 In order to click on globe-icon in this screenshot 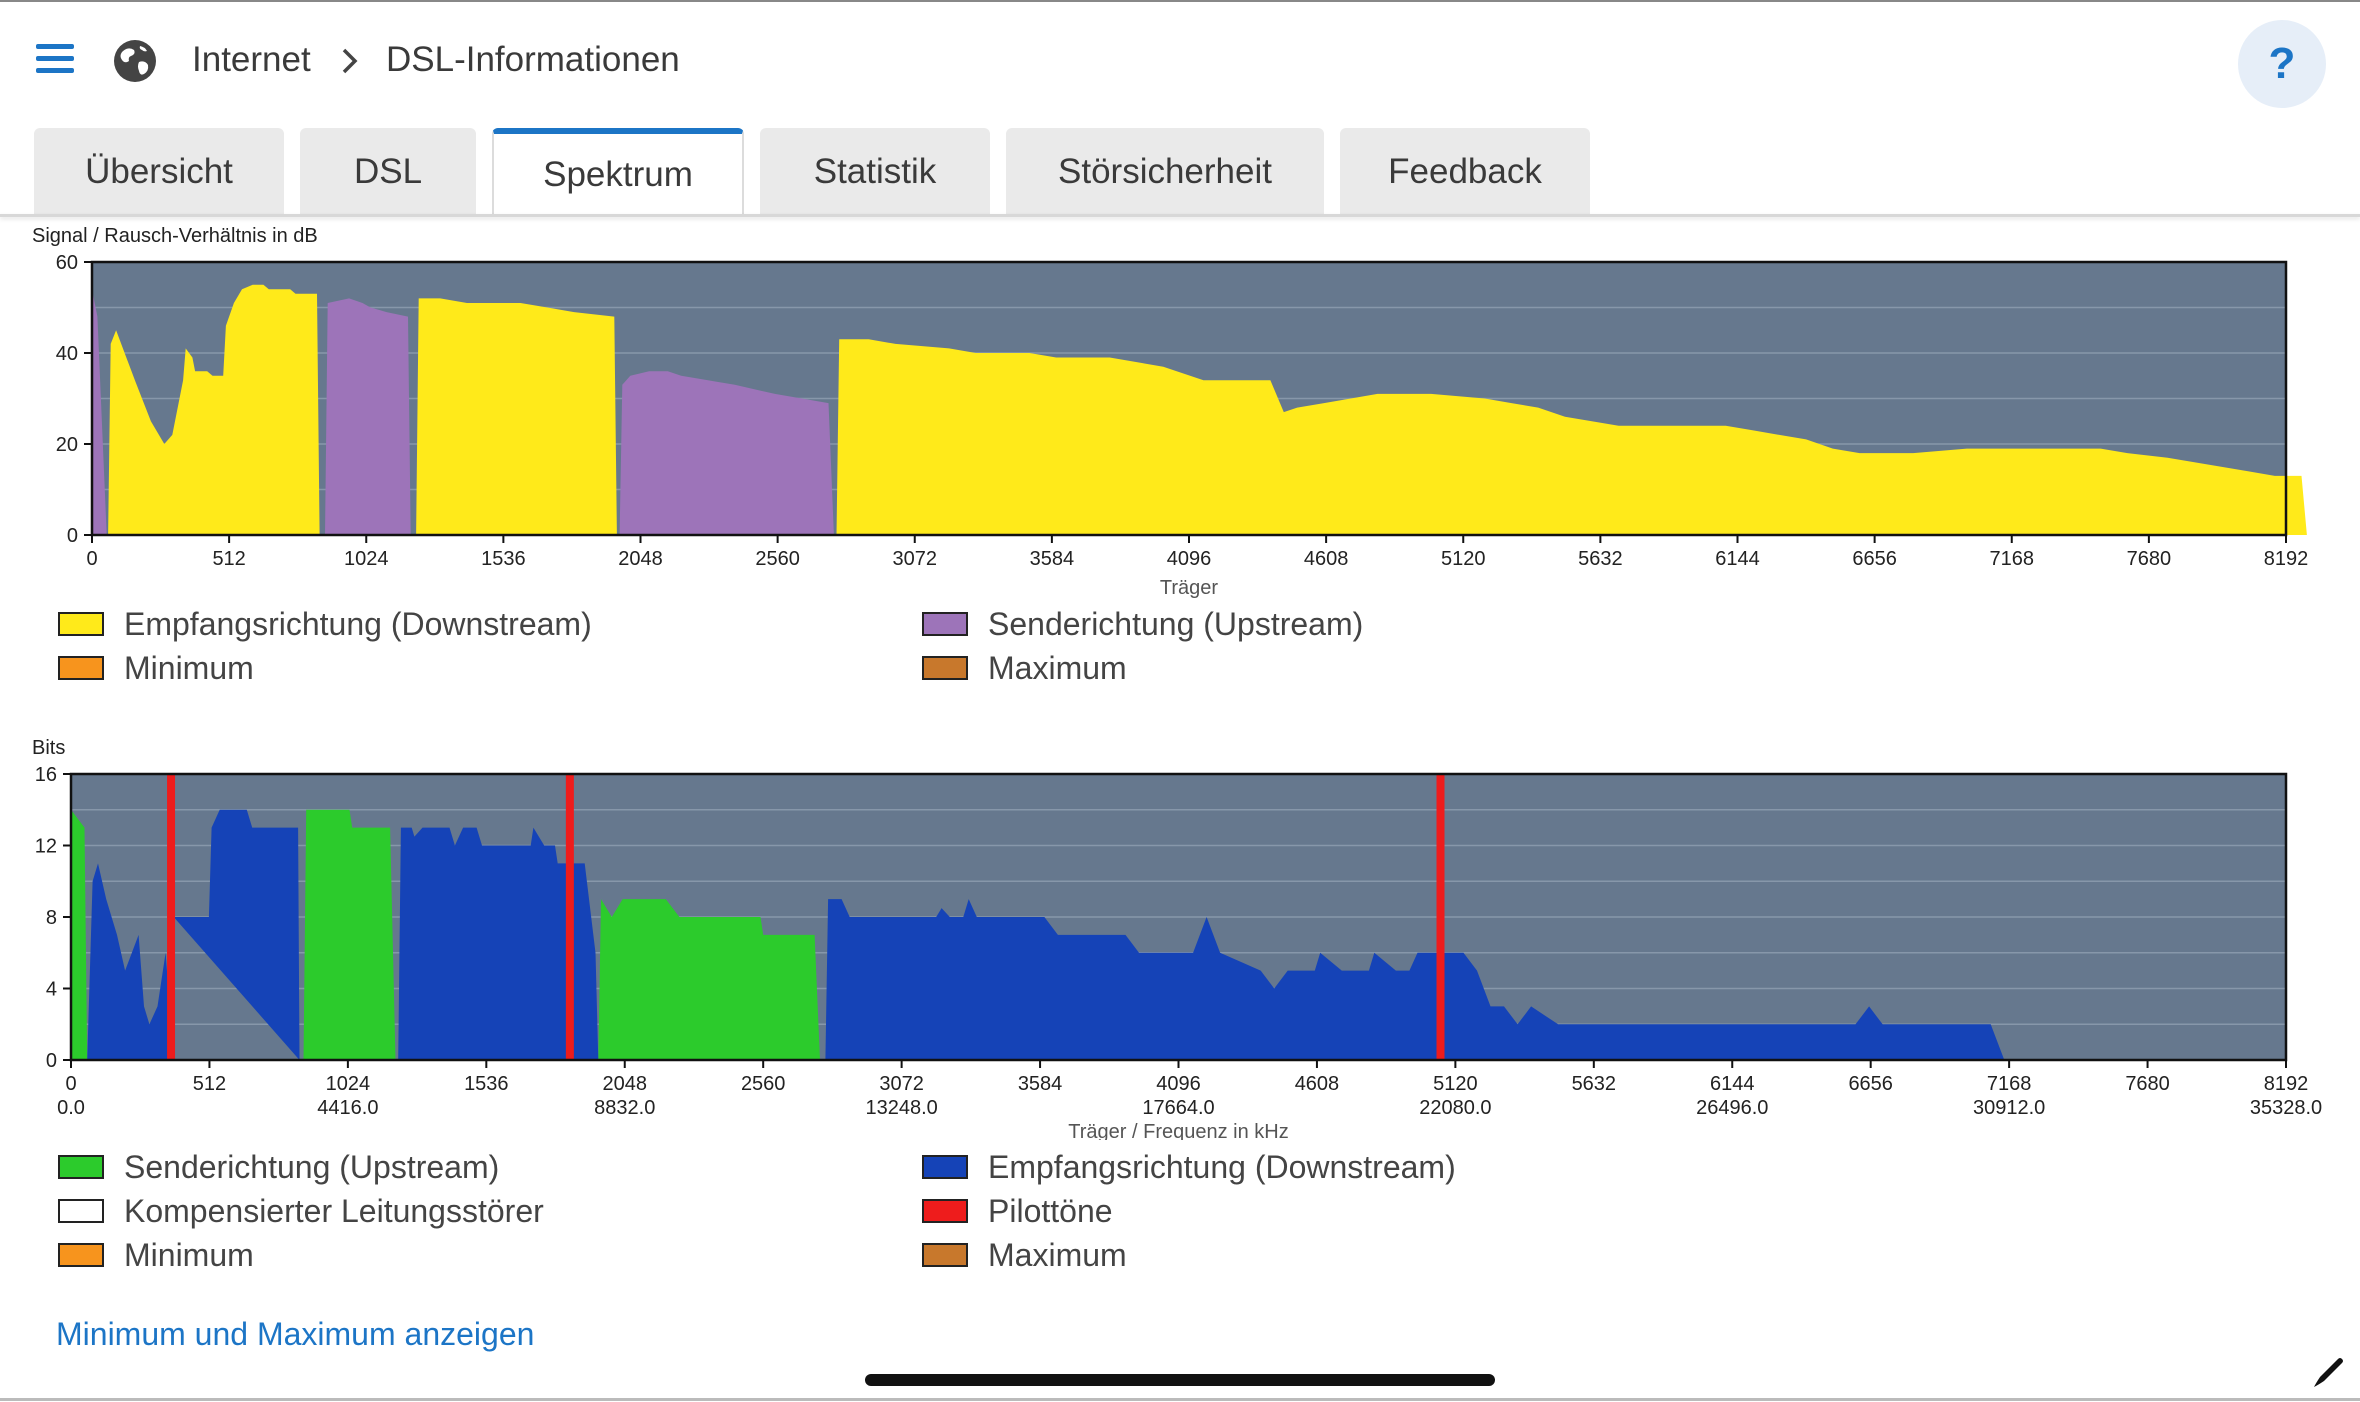, I will do `click(135, 61)`.